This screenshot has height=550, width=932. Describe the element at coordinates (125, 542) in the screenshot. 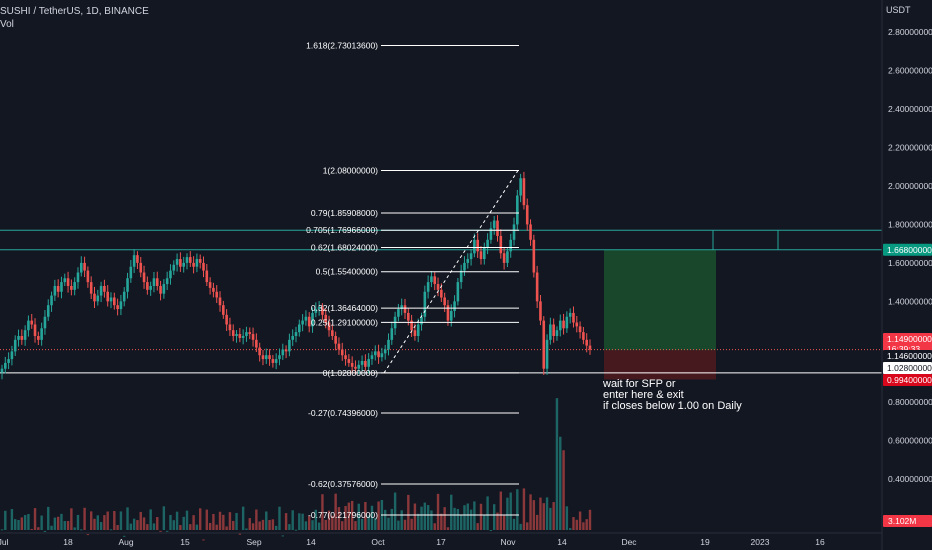

I see `time-tick-label: Aug` at that location.